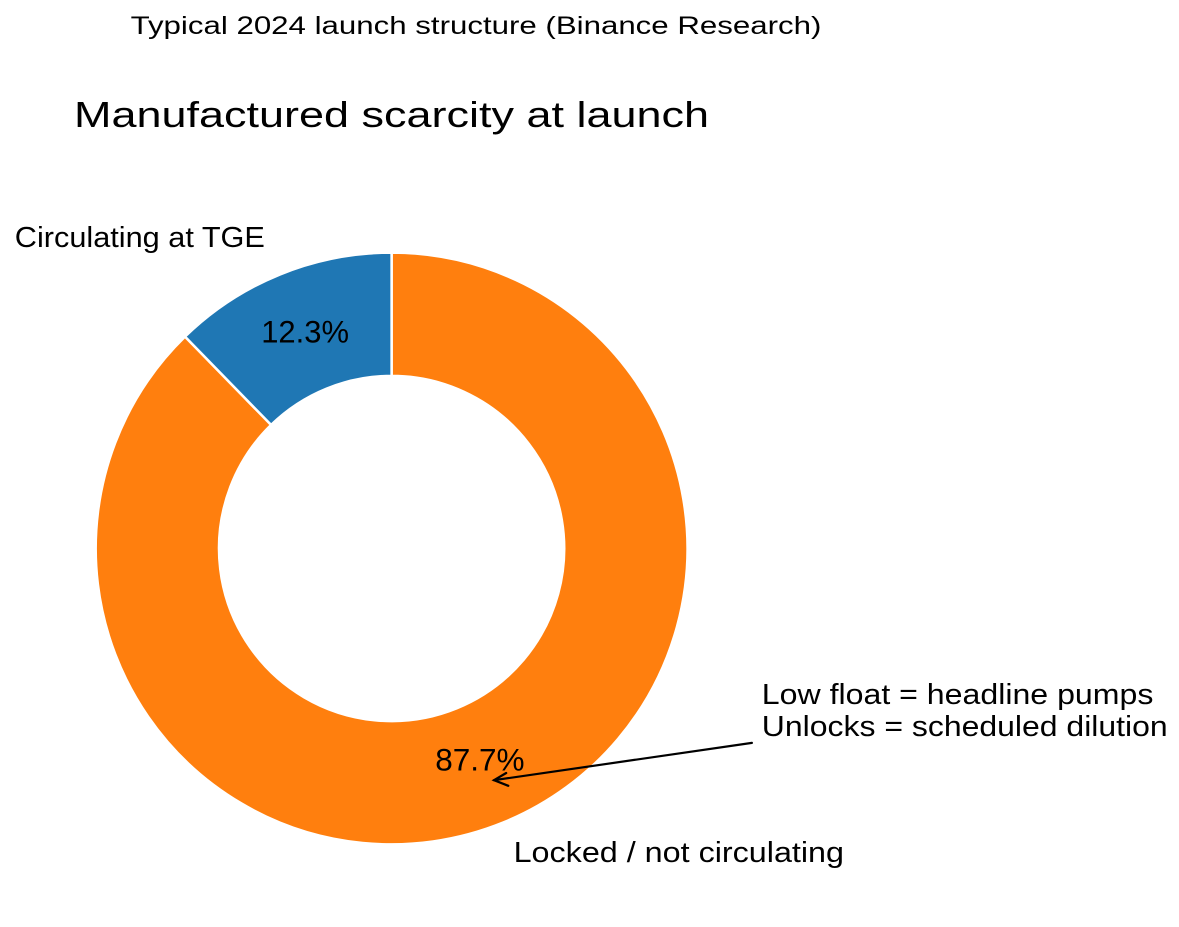  Describe the element at coordinates (965, 727) in the screenshot. I see `svg-text: Unlocks = scheduled dilution` at that location.